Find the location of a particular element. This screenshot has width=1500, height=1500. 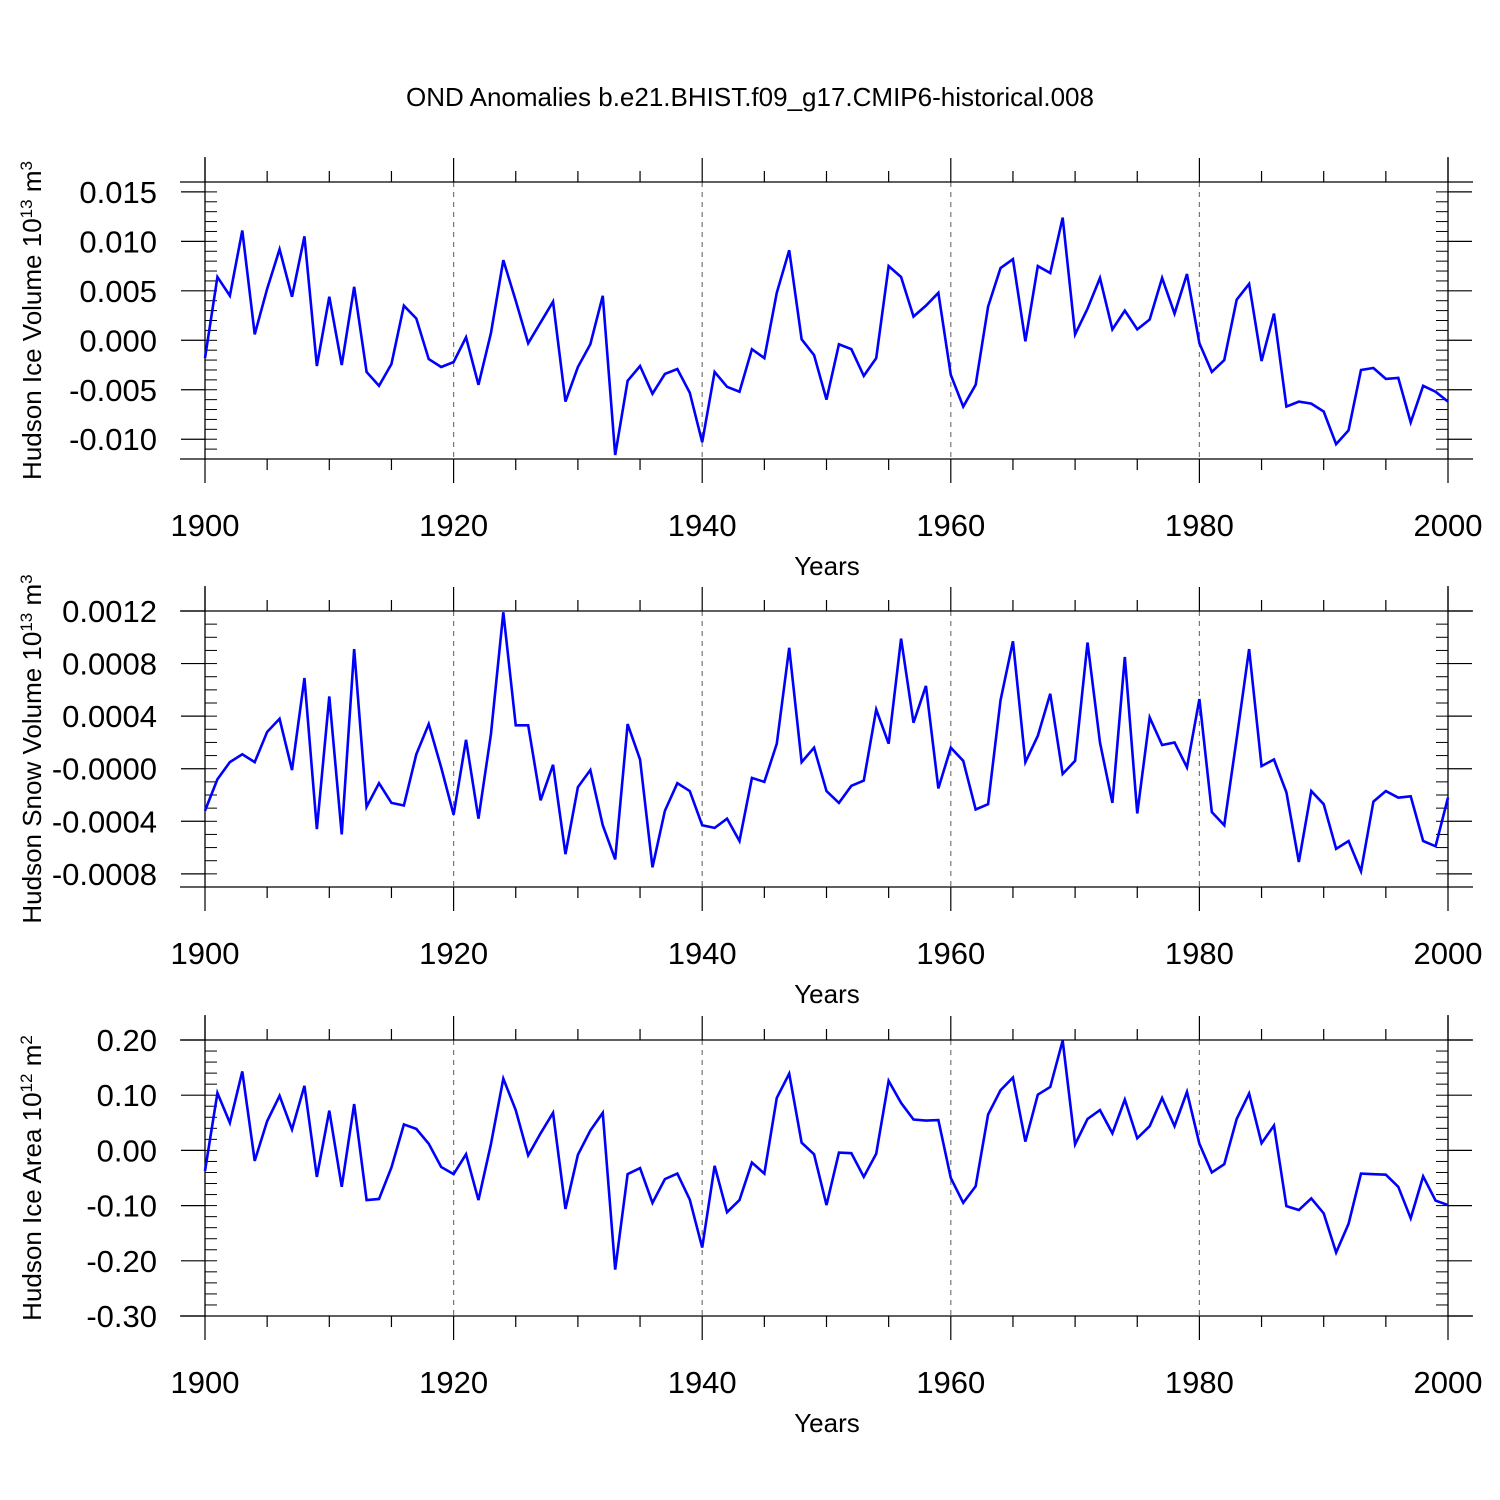

y-tick-label: 0.00 is located at coordinates (127, 1150).